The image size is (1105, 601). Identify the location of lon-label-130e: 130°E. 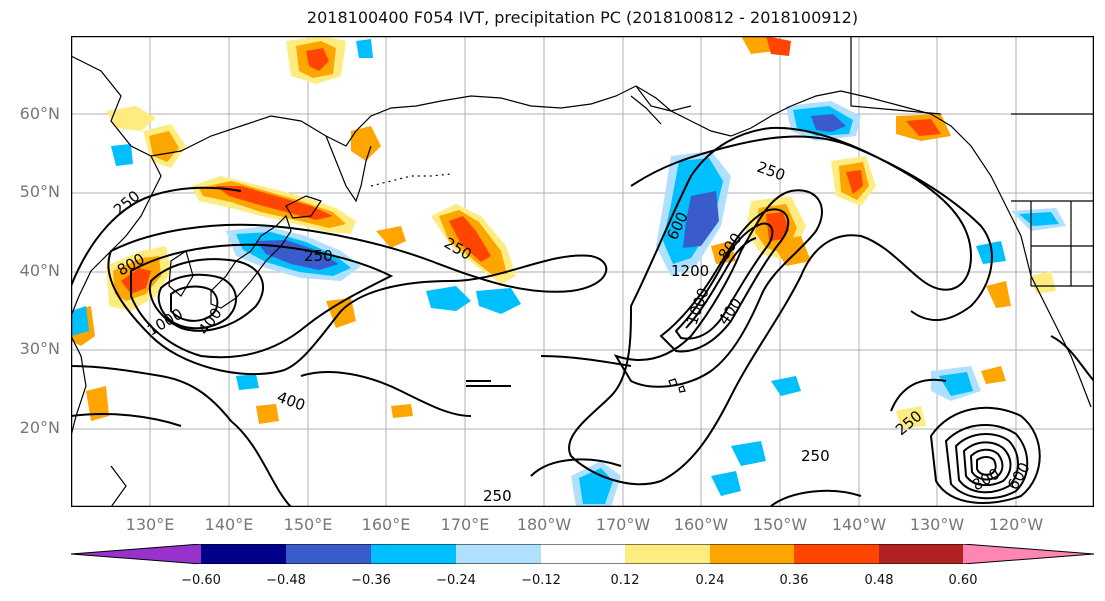
(150, 524).